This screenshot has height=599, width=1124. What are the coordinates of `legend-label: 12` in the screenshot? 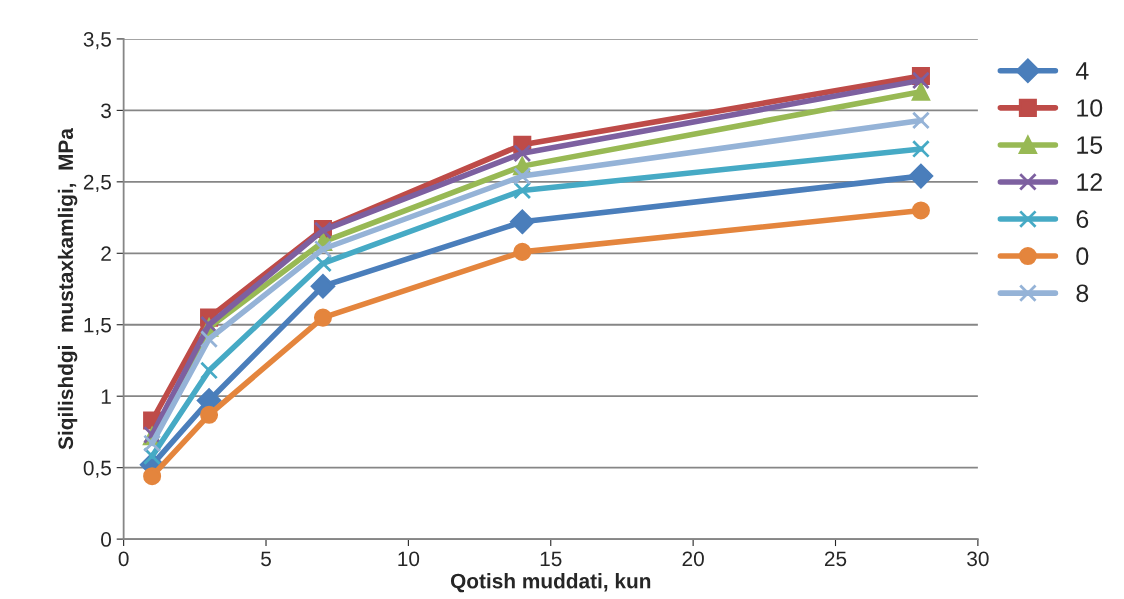 It's located at (1089, 182).